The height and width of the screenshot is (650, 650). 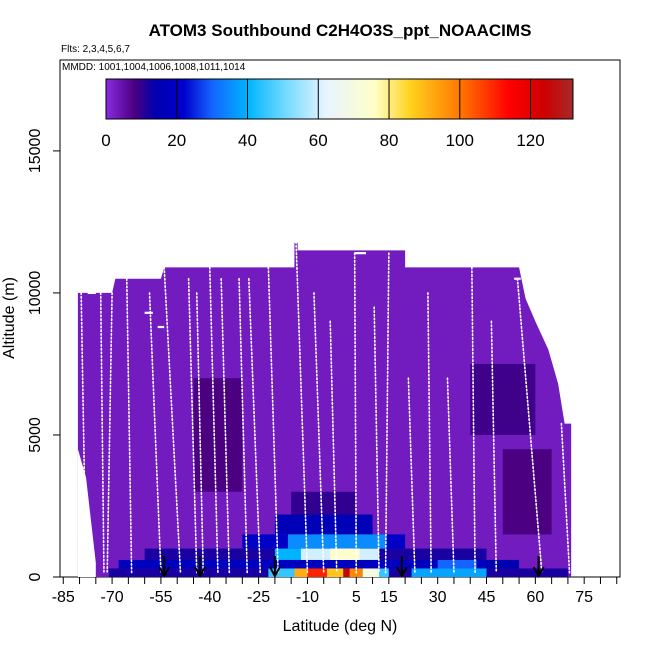 I want to click on y-tick-label: 10000, so click(x=35, y=293).